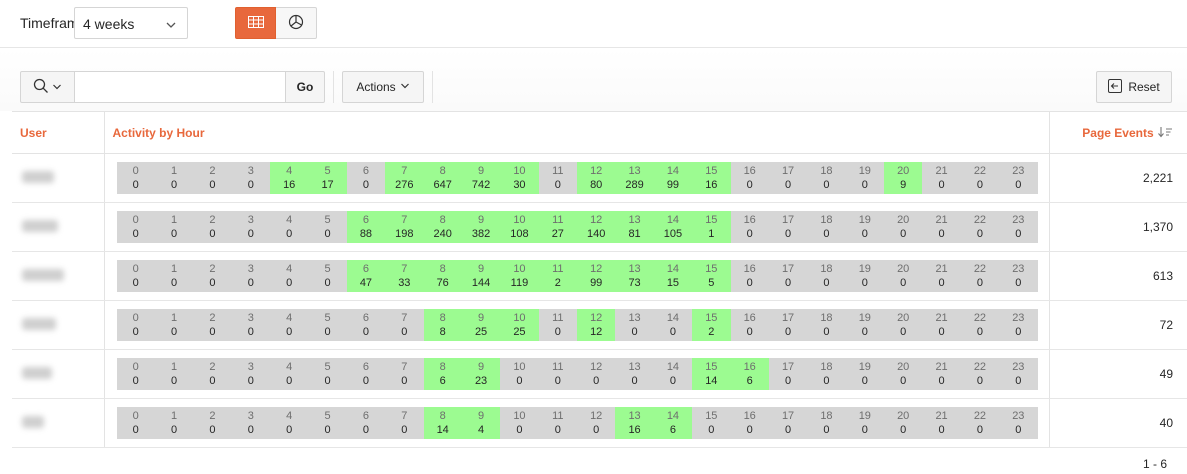 The width and height of the screenshot is (1187, 474). Describe the element at coordinates (365, 416) in the screenshot. I see `hour-label: 6` at that location.